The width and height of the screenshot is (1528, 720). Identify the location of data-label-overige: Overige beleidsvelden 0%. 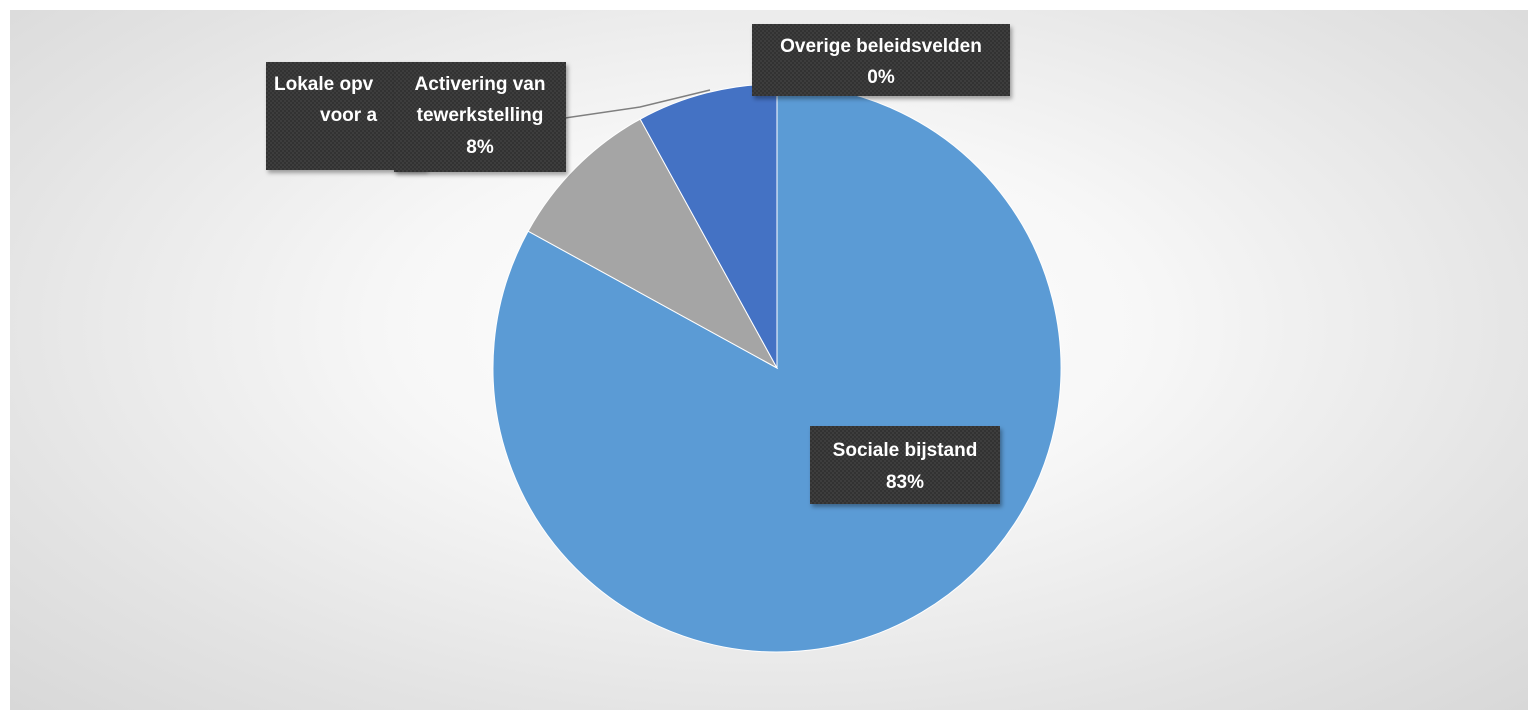
(881, 60).